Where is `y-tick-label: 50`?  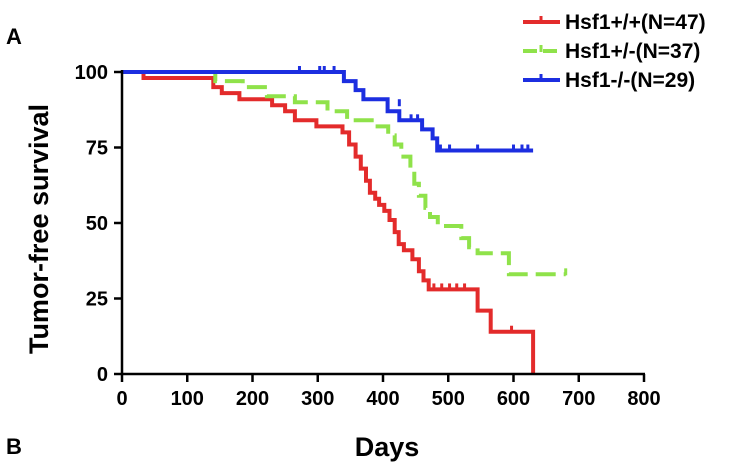 y-tick-label: 50 is located at coordinates (97, 224).